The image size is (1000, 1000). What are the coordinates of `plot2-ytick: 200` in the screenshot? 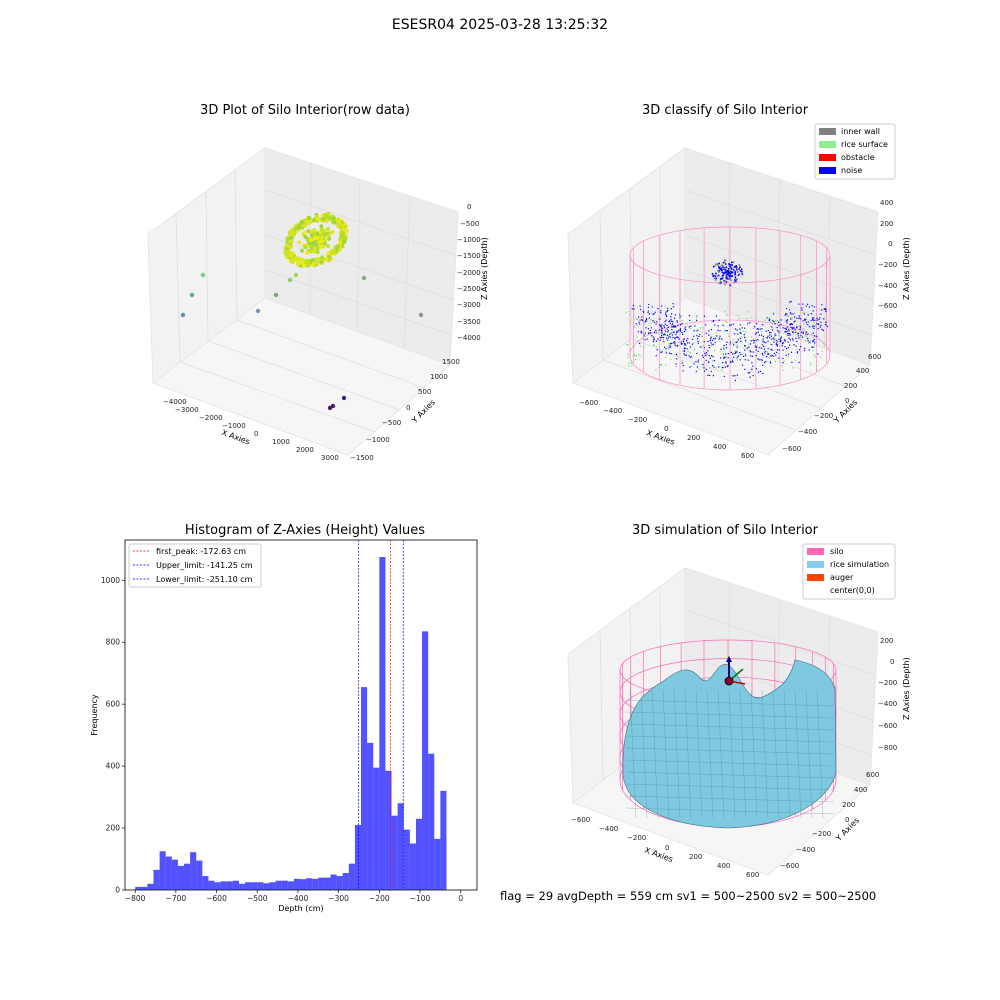 It's located at (850, 386).